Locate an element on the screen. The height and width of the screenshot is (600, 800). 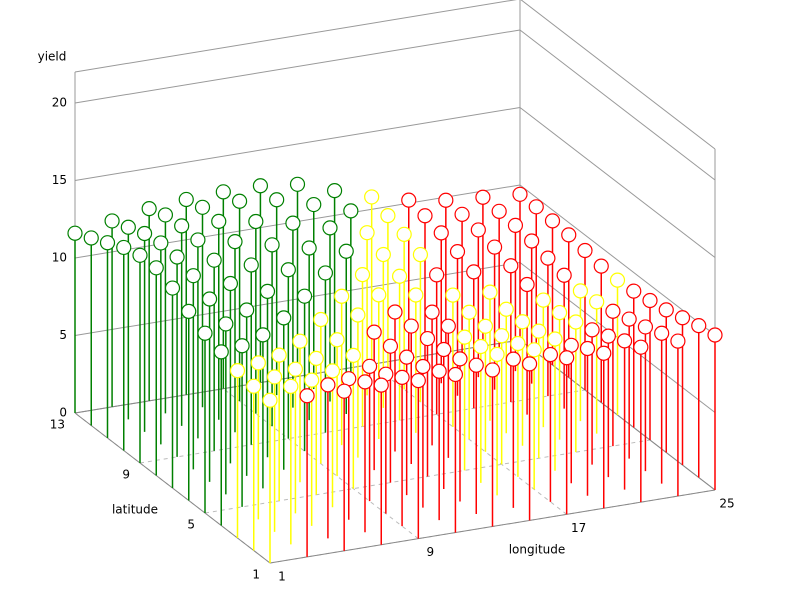
x-tick-label: 25 is located at coordinates (726, 504).